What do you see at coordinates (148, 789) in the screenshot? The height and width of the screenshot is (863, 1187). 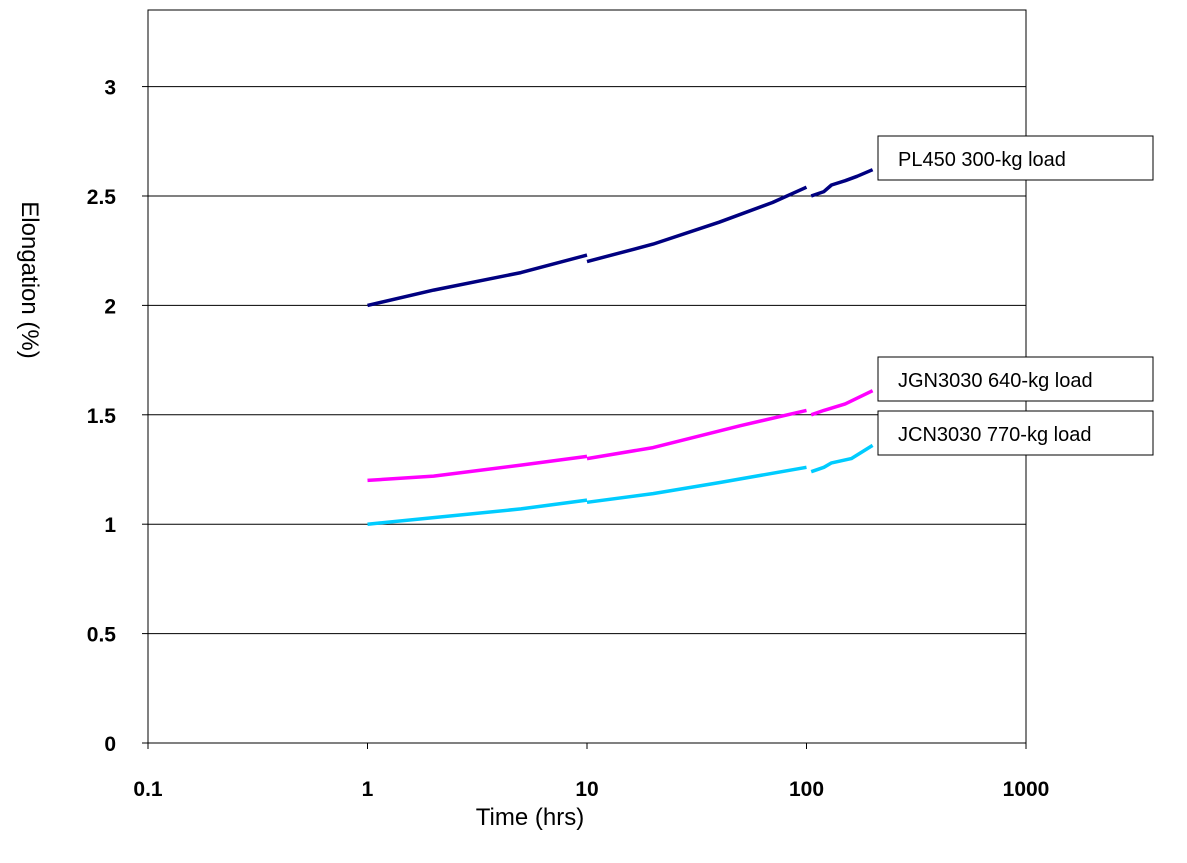 I see `x-tick-label: 0.1` at bounding box center [148, 789].